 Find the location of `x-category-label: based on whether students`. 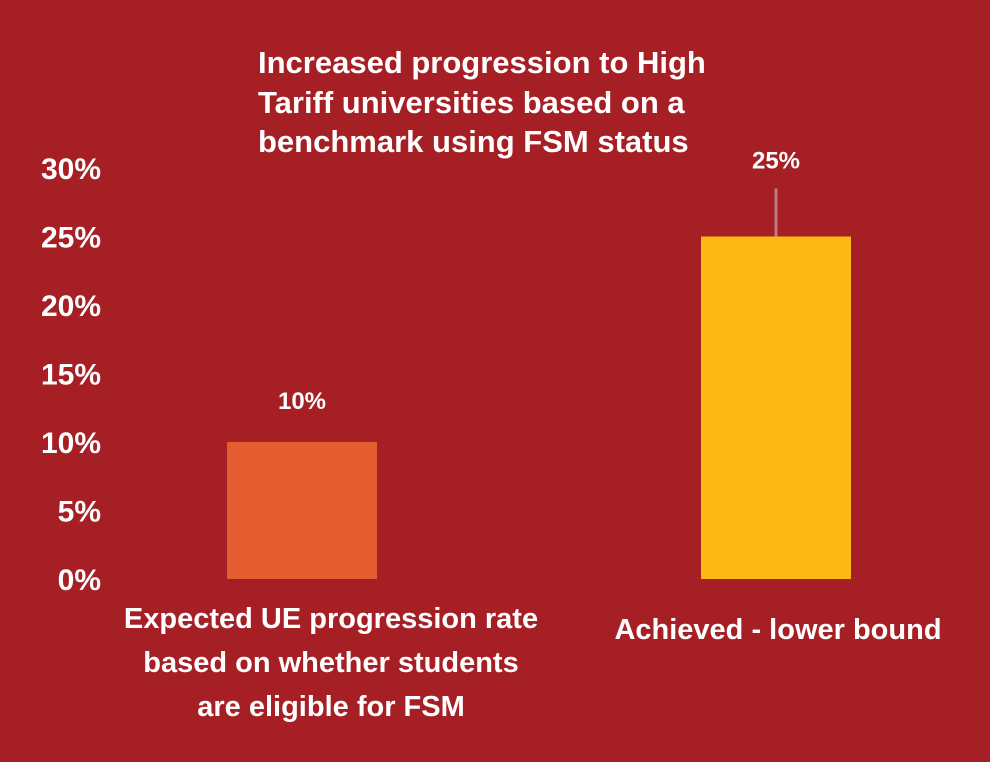

x-category-label: based on whether students is located at coordinates (330, 663).